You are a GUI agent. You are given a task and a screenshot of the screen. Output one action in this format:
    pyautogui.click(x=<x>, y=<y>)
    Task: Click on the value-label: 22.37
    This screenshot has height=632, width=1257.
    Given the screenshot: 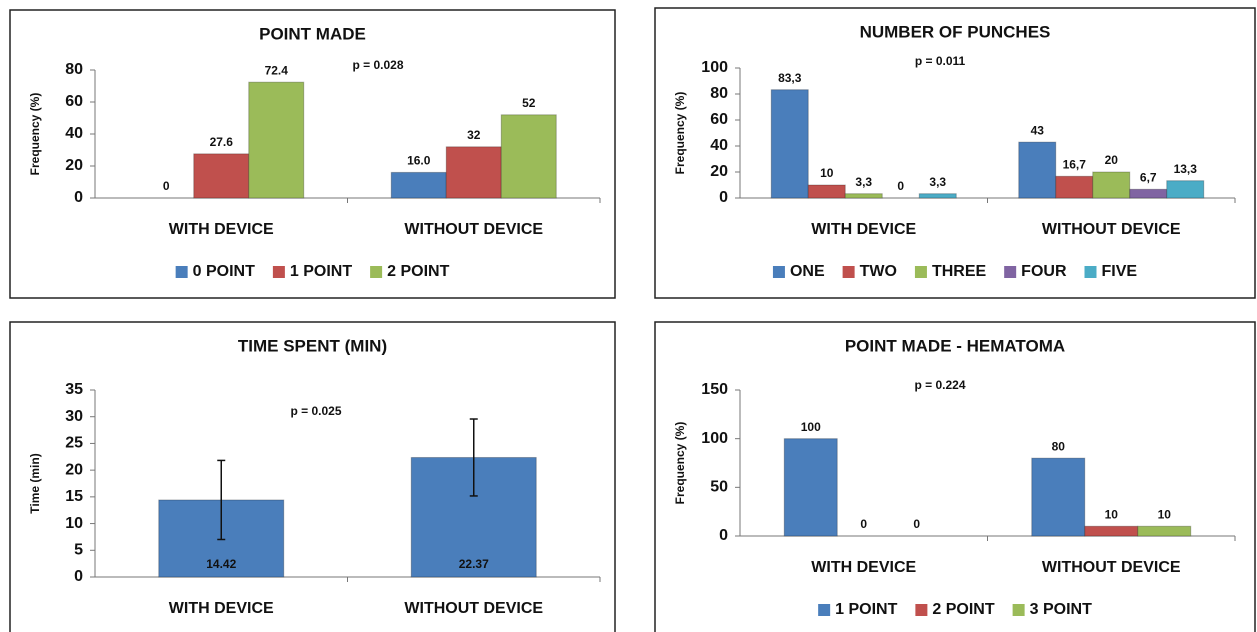 What is the action you would take?
    pyautogui.click(x=474, y=564)
    